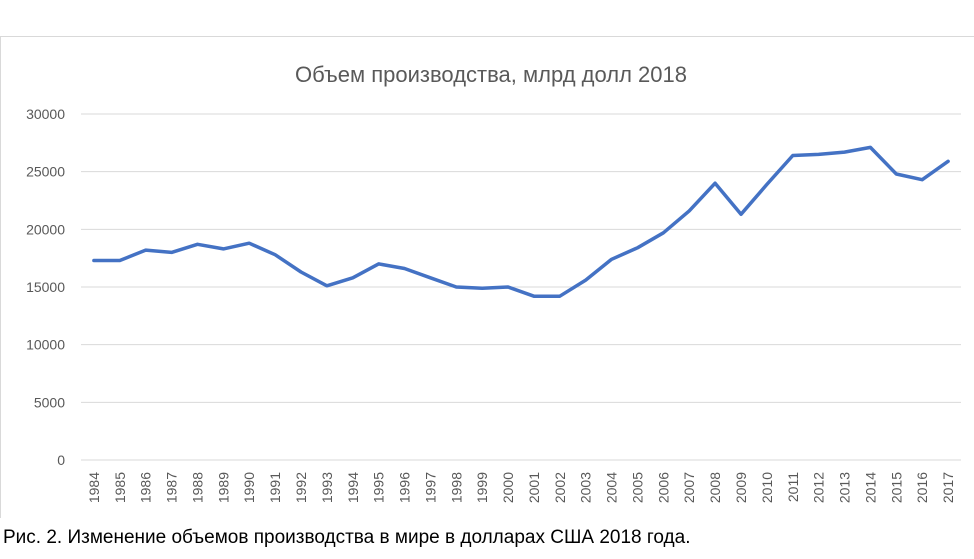 The height and width of the screenshot is (559, 974). What do you see at coordinates (586, 487) in the screenshot?
I see `x-tick-label: 2003` at bounding box center [586, 487].